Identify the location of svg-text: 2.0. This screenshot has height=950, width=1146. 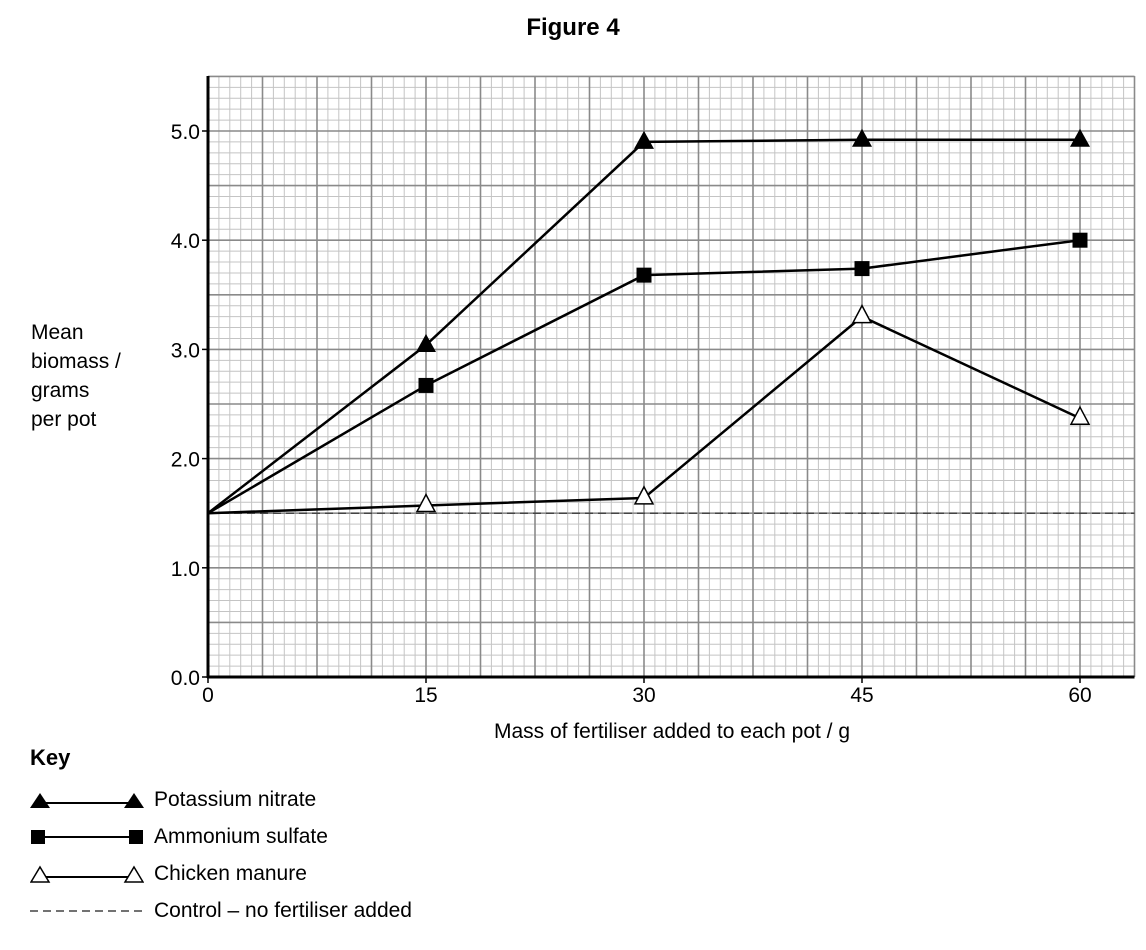
(185, 460).